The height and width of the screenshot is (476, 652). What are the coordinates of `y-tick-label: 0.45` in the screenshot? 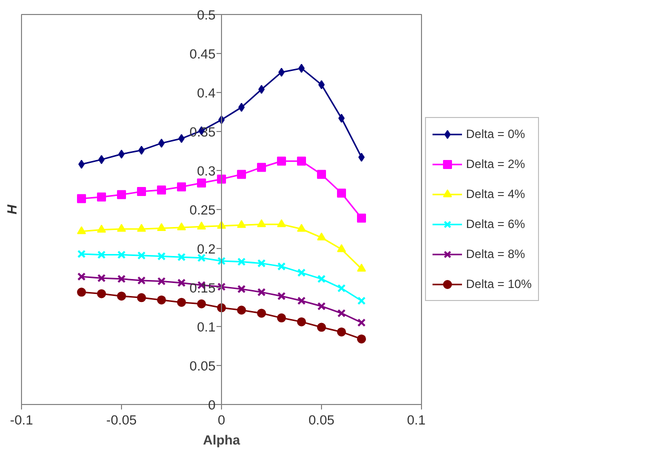 It's located at (203, 54).